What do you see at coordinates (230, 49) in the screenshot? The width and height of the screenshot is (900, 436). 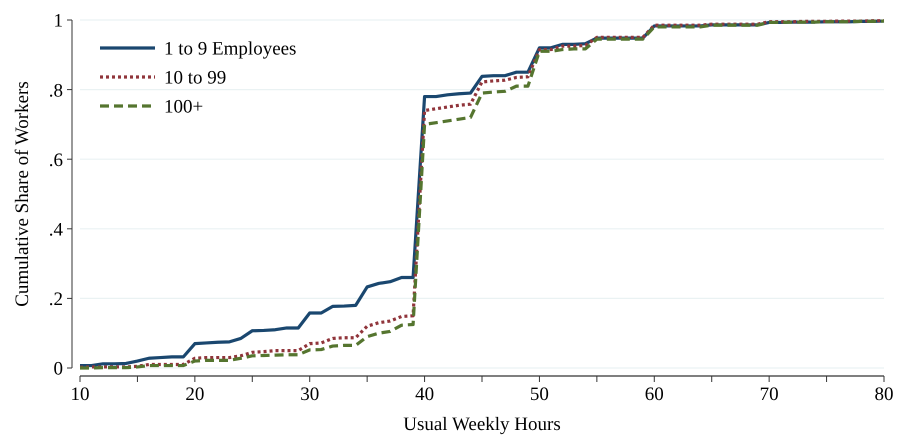 I see `legend-label: 1 to 9 Employees` at bounding box center [230, 49].